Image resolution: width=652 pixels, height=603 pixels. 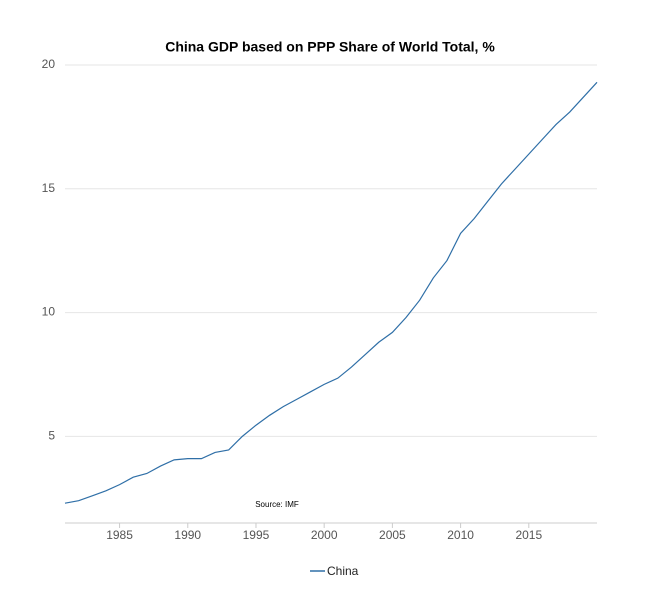 I want to click on x-tick-label: 2000, so click(x=324, y=535).